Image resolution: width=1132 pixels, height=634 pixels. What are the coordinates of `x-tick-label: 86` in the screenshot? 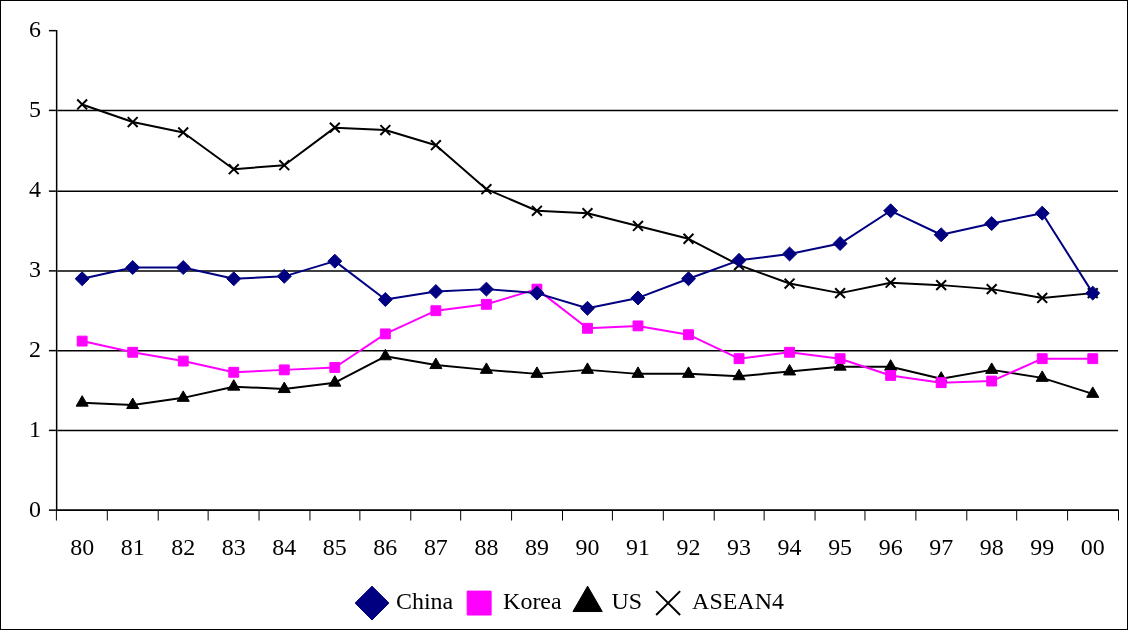 It's located at (385, 547).